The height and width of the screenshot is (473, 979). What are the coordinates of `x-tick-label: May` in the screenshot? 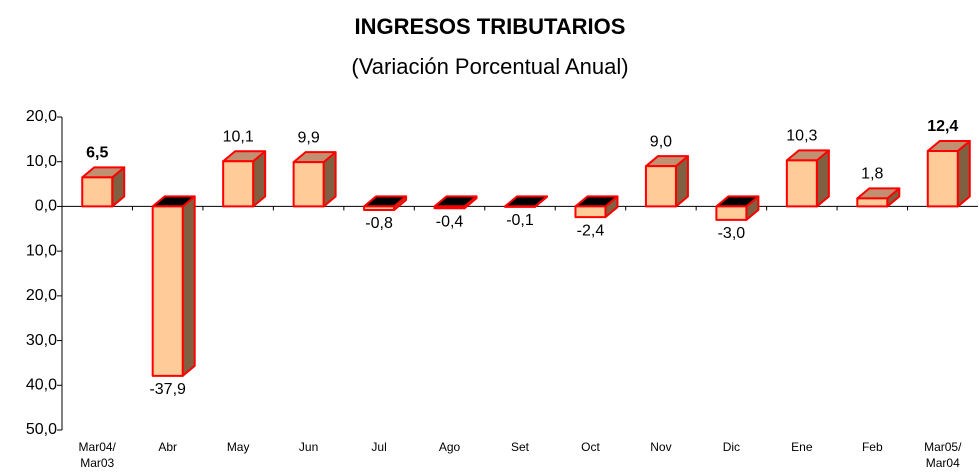 It's located at (238, 447).